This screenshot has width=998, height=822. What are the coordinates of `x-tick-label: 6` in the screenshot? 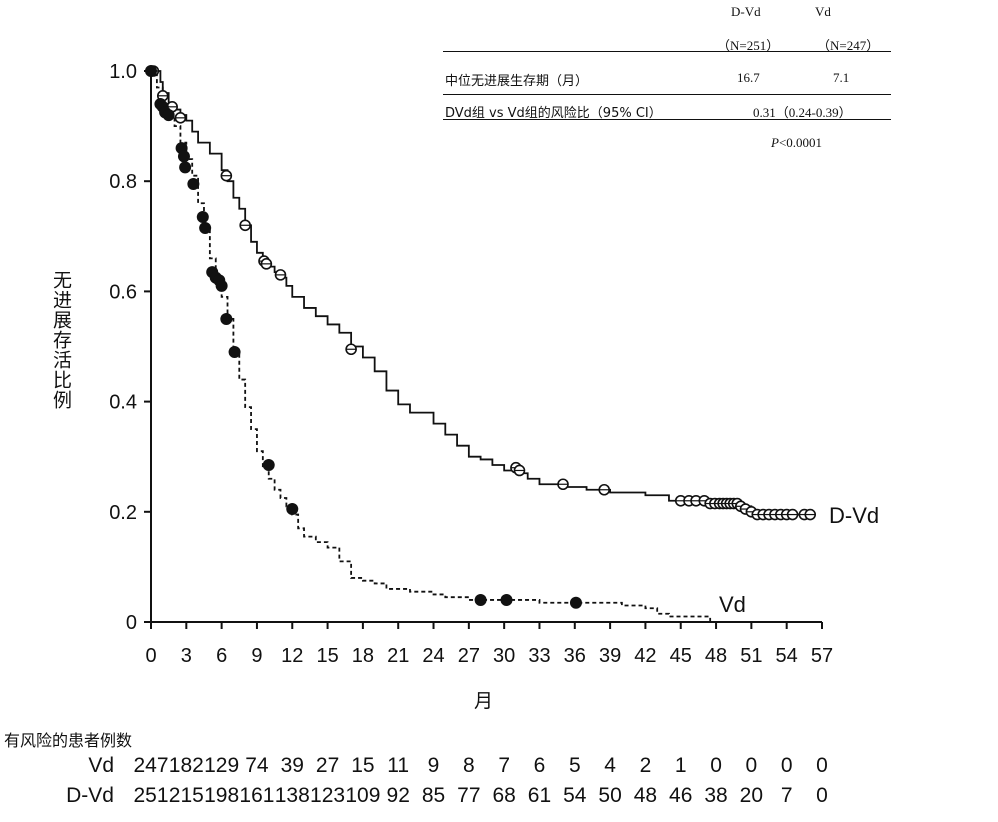 It's located at (221, 656).